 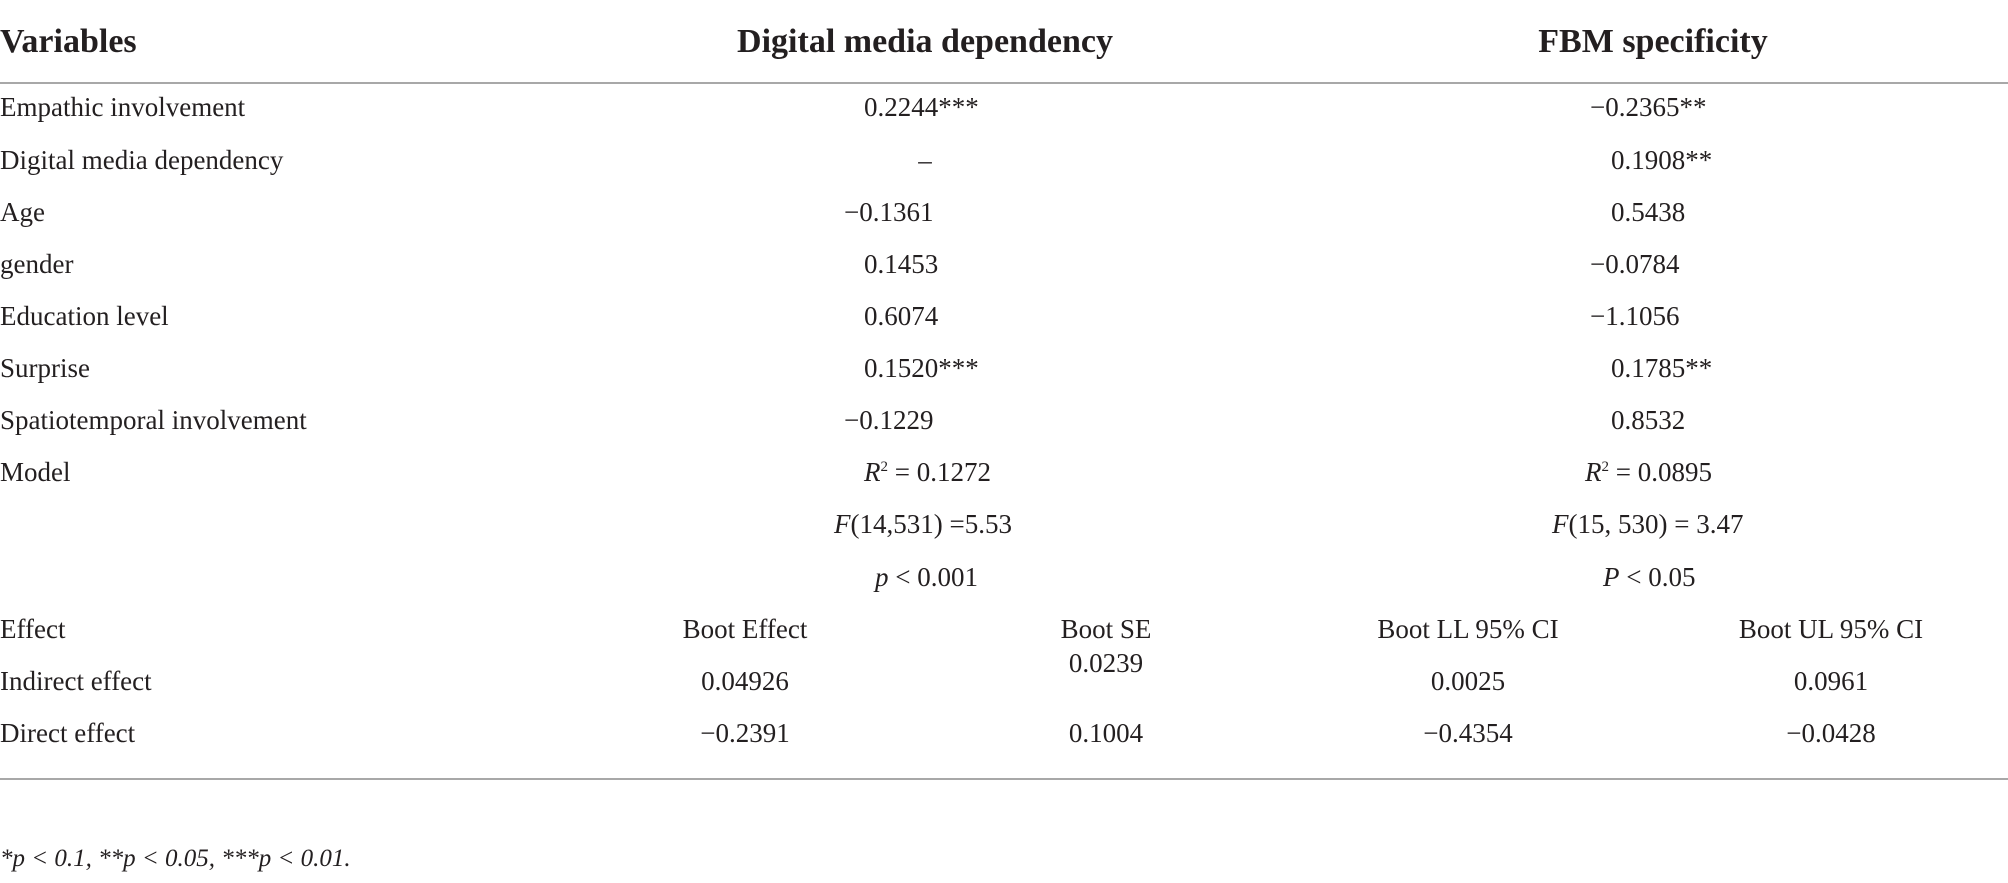 What do you see at coordinates (1648, 212) in the screenshot?
I see `cell-fbm: 0.5438` at bounding box center [1648, 212].